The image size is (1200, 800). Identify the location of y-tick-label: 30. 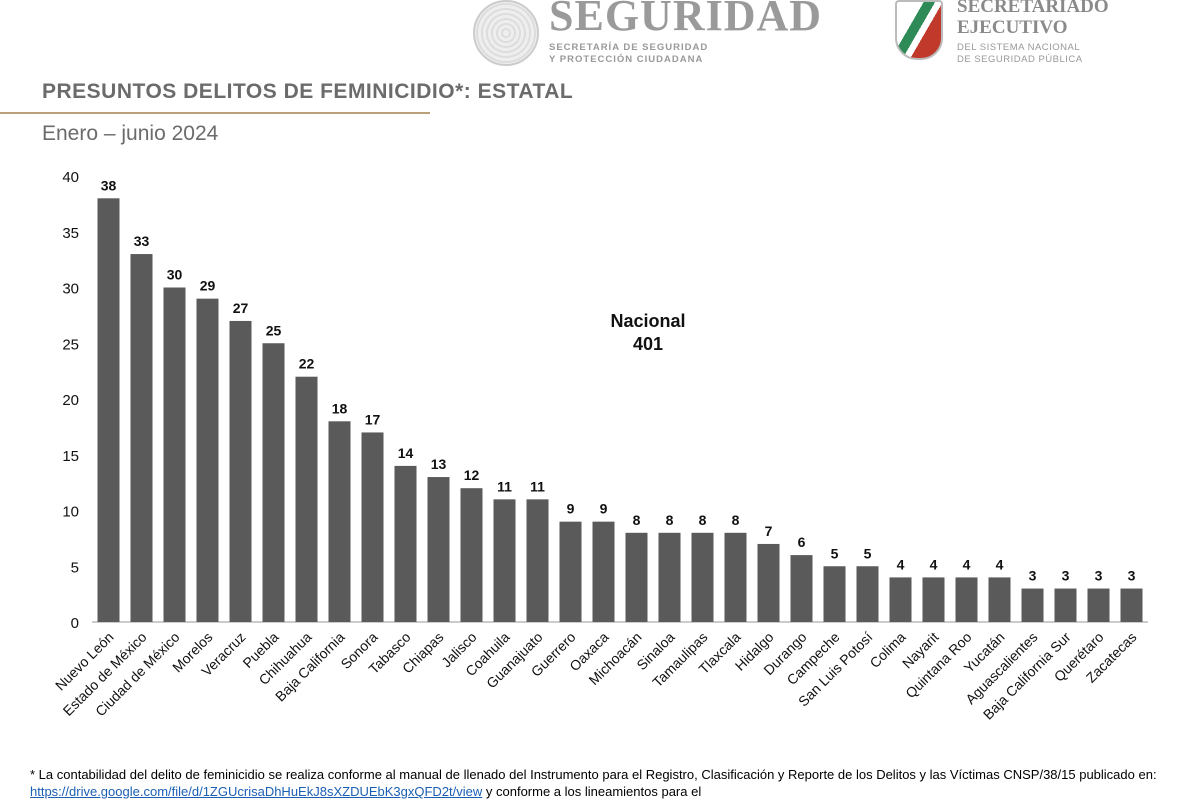
(70, 289).